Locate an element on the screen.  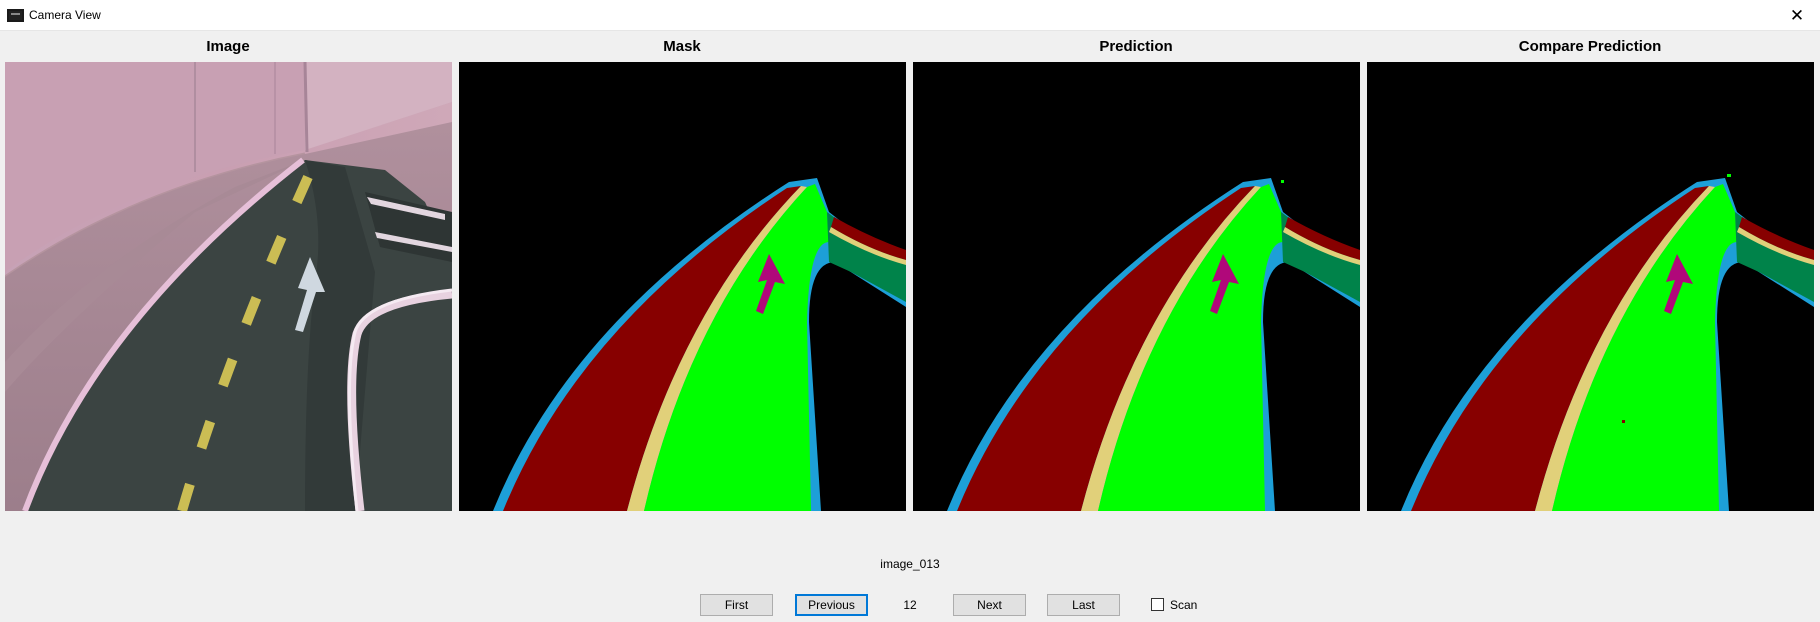
scan-checkbox-box is located at coordinates (1157, 604).